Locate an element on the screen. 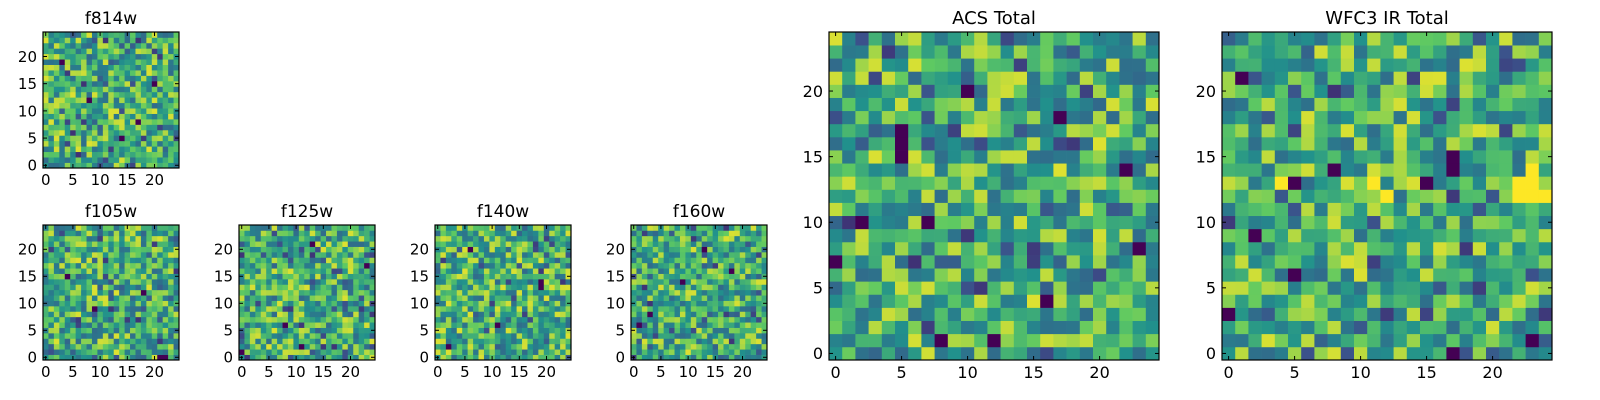 This screenshot has height=400, width=1600. x-tick-label: 20 is located at coordinates (1492, 372).